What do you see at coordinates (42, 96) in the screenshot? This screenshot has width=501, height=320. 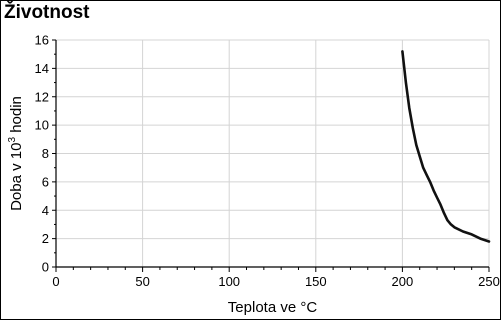 I see `y-tick-label: 12` at bounding box center [42, 96].